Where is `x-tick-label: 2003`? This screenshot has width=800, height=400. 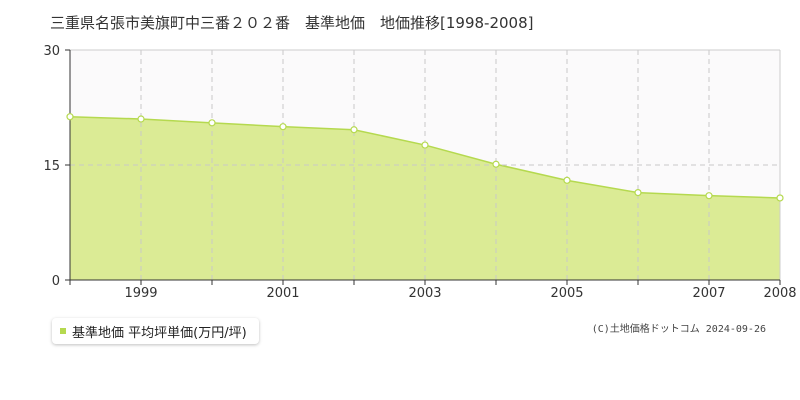
x-tick-label: 2003 is located at coordinates (424, 293).